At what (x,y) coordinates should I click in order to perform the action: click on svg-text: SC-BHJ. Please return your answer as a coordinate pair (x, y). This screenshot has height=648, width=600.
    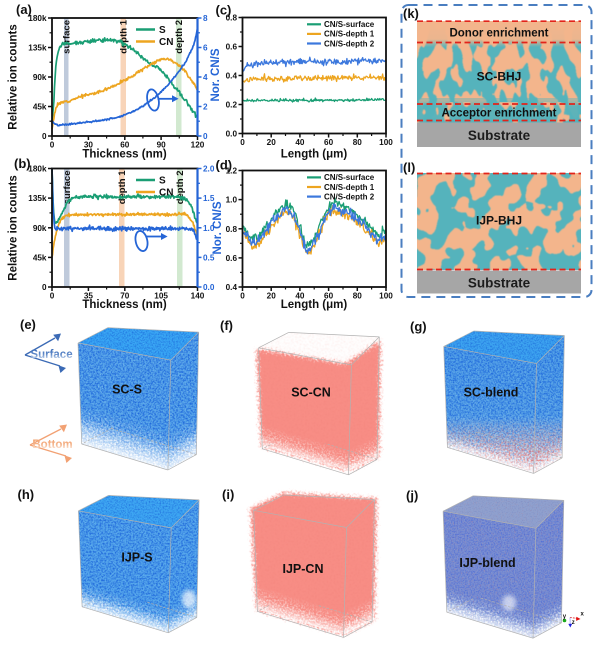
    Looking at the image, I should click on (499, 77).